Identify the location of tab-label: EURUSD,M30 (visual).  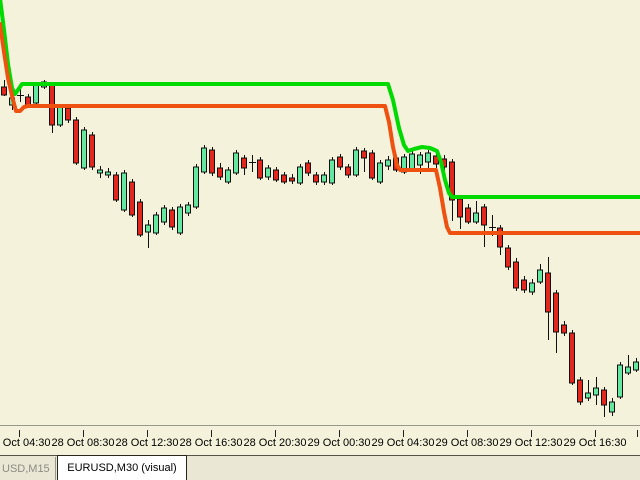
(122, 468).